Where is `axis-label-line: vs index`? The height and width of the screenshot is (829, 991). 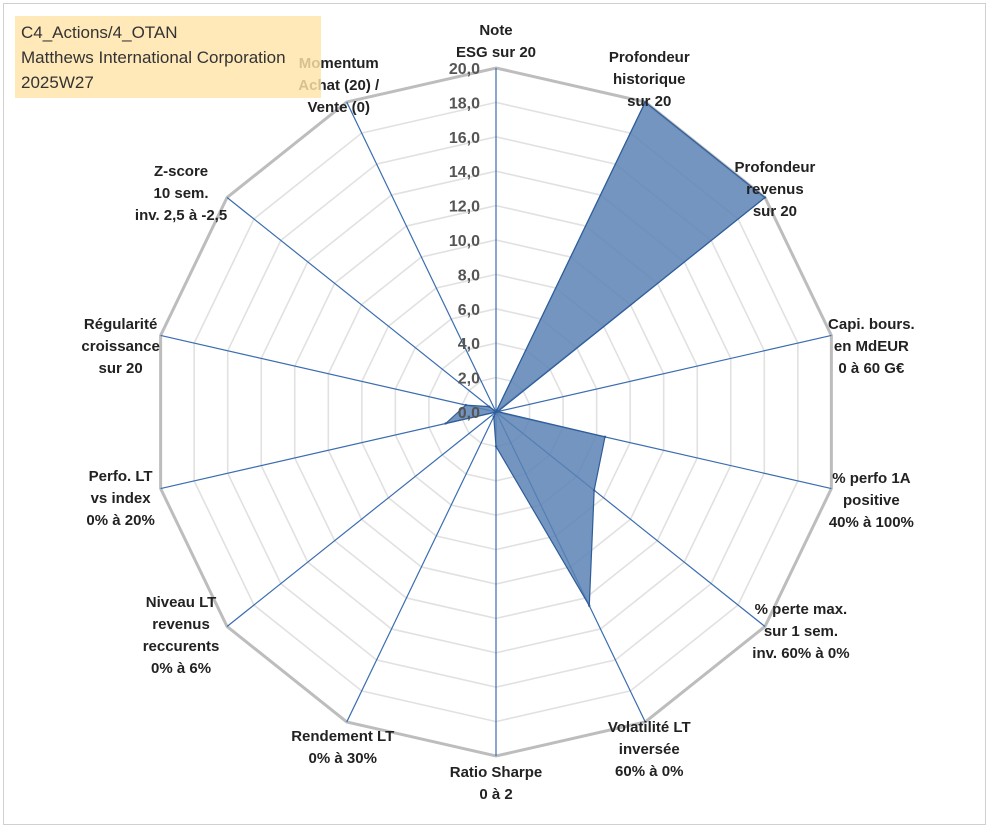
axis-label-line: vs index is located at coordinates (120, 498).